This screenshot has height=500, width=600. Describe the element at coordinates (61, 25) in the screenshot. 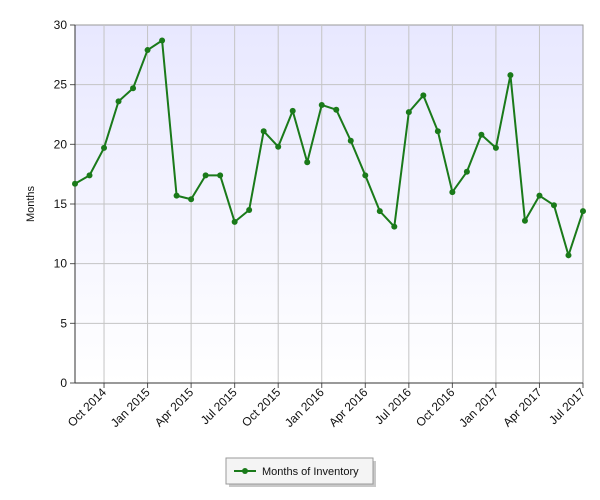

I see `y-tick-label: 30` at that location.